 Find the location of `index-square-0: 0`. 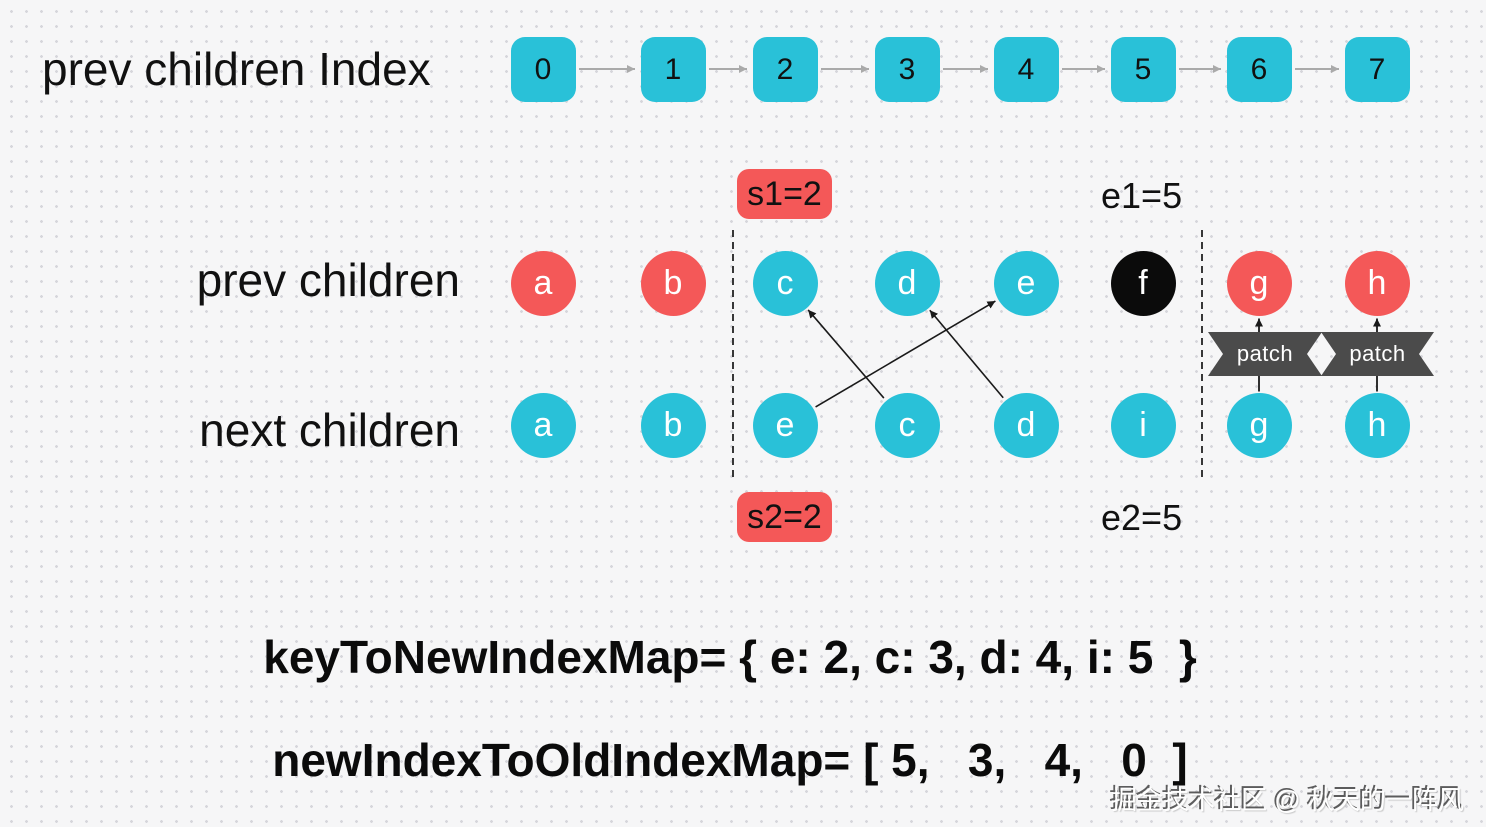

index-square-0: 0 is located at coordinates (543, 69).